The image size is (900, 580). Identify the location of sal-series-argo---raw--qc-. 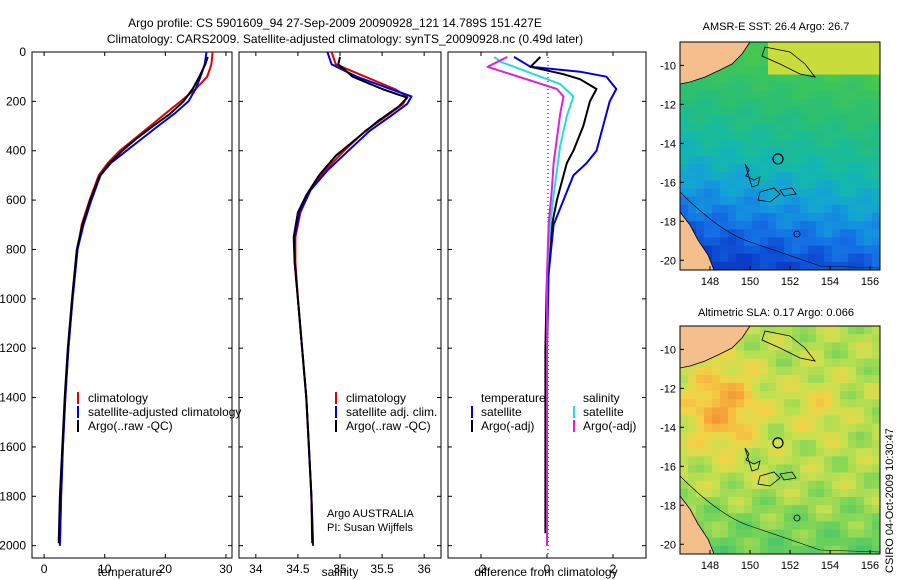
(350, 300).